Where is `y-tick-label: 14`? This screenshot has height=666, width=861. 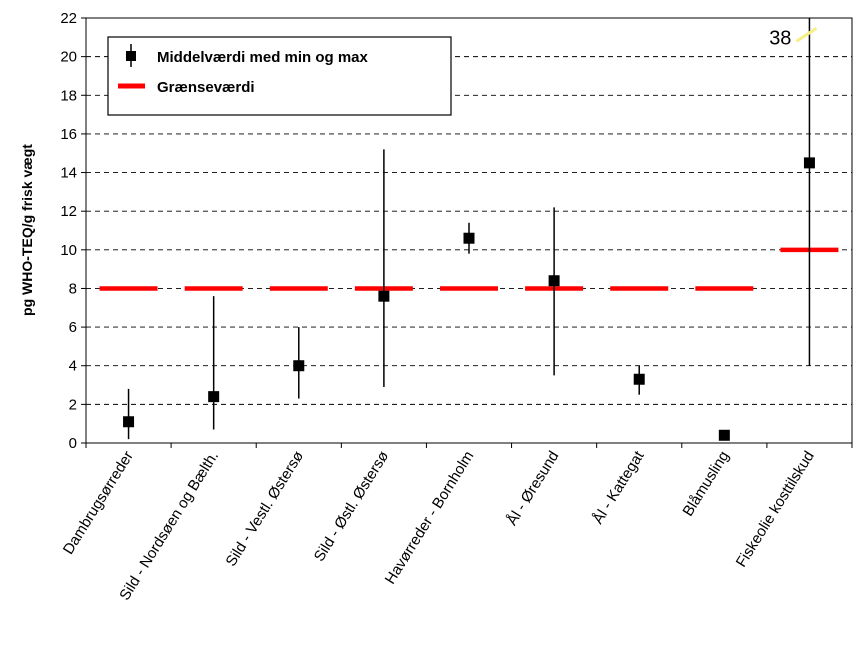 y-tick-label: 14 is located at coordinates (68, 173).